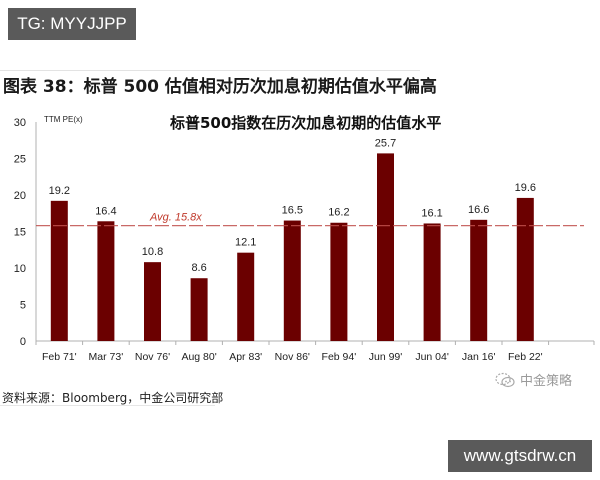  What do you see at coordinates (20, 196) in the screenshot?
I see `y-tick-label: 20` at bounding box center [20, 196].